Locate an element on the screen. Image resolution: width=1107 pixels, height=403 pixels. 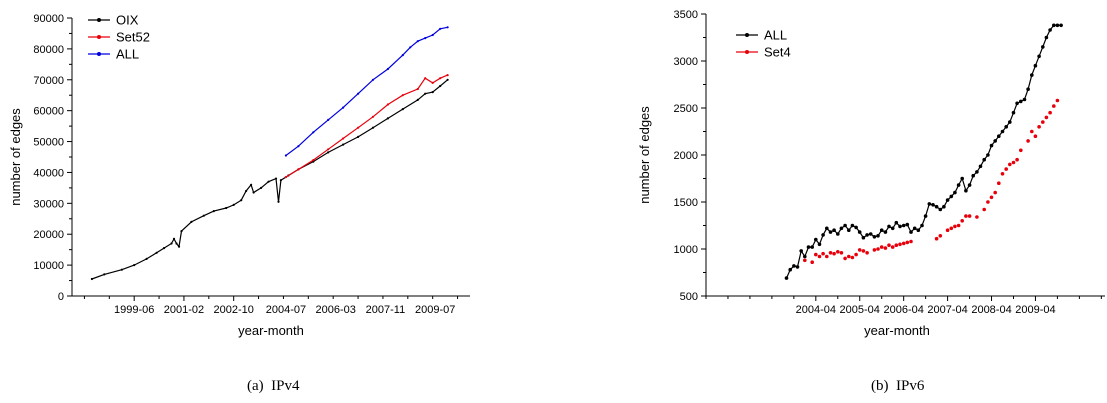
x-tick-label: 2007-04 is located at coordinates (947, 310).